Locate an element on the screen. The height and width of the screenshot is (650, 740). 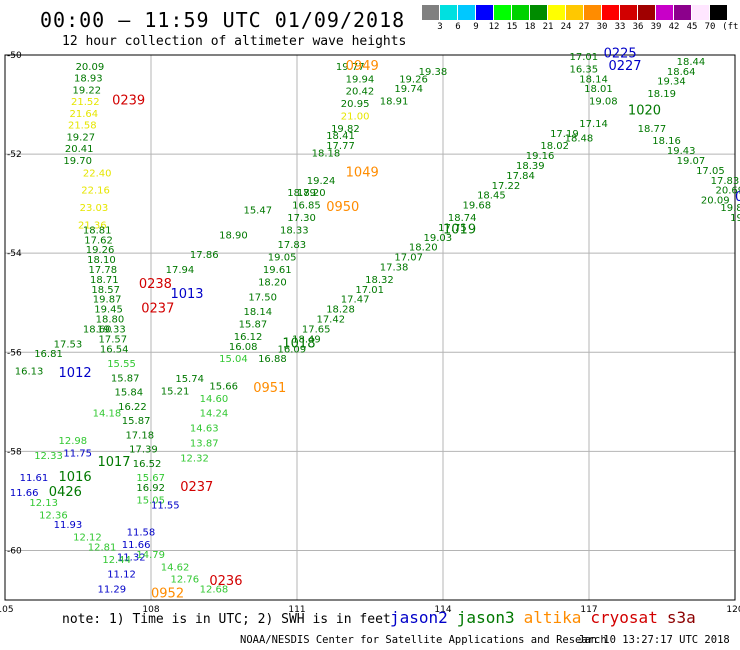
wave-height-value: 14.62 is located at coordinates (175, 567).